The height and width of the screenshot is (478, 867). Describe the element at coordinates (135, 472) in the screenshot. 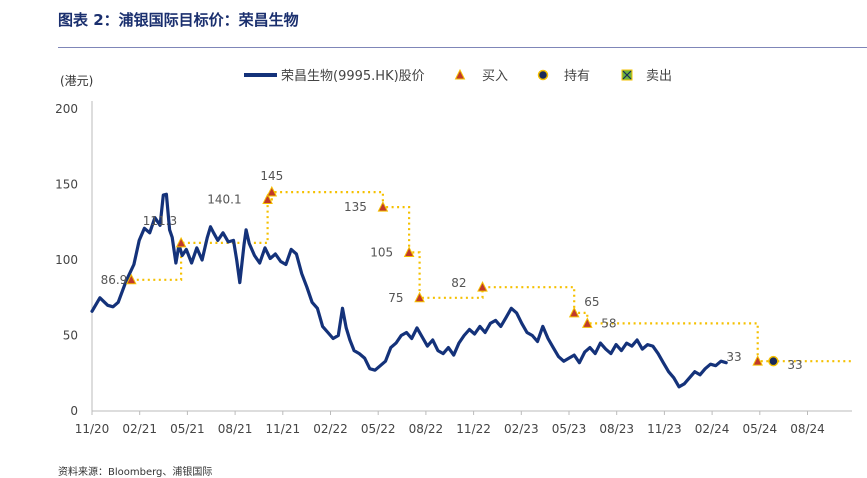

I see `source-note: 资料来源：Bloomberg、浦银国际` at that location.